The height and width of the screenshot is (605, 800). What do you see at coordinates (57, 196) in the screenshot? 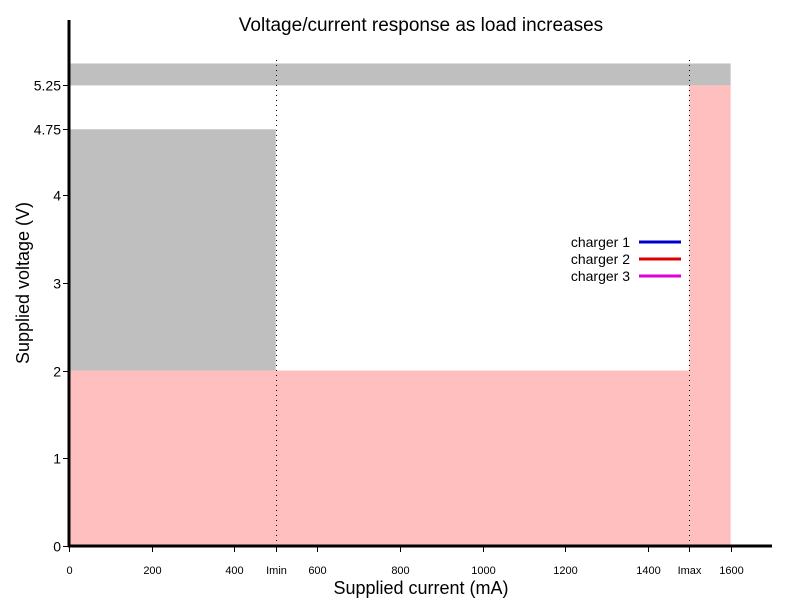
I see `y-tick-label: 4` at bounding box center [57, 196].